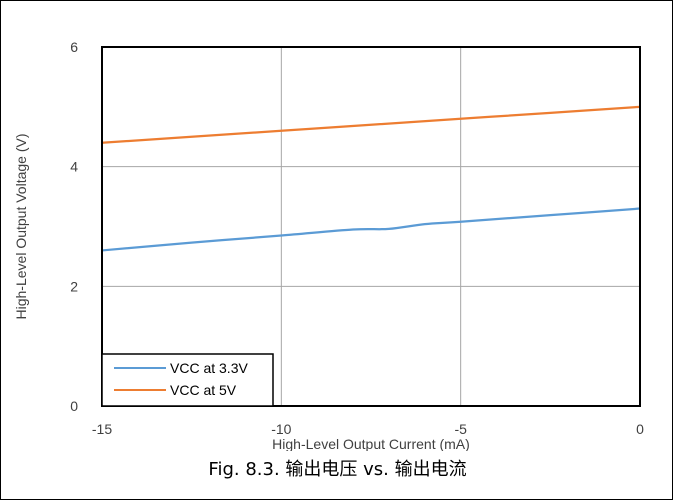 The image size is (673, 500). Describe the element at coordinates (74, 286) in the screenshot. I see `y-tick-label: 2` at that location.